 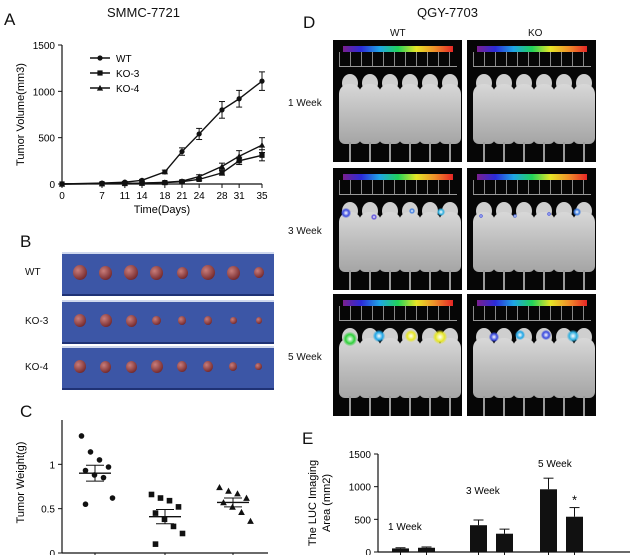 I want to click on tumor-strip-wt, so click(x=168, y=274).